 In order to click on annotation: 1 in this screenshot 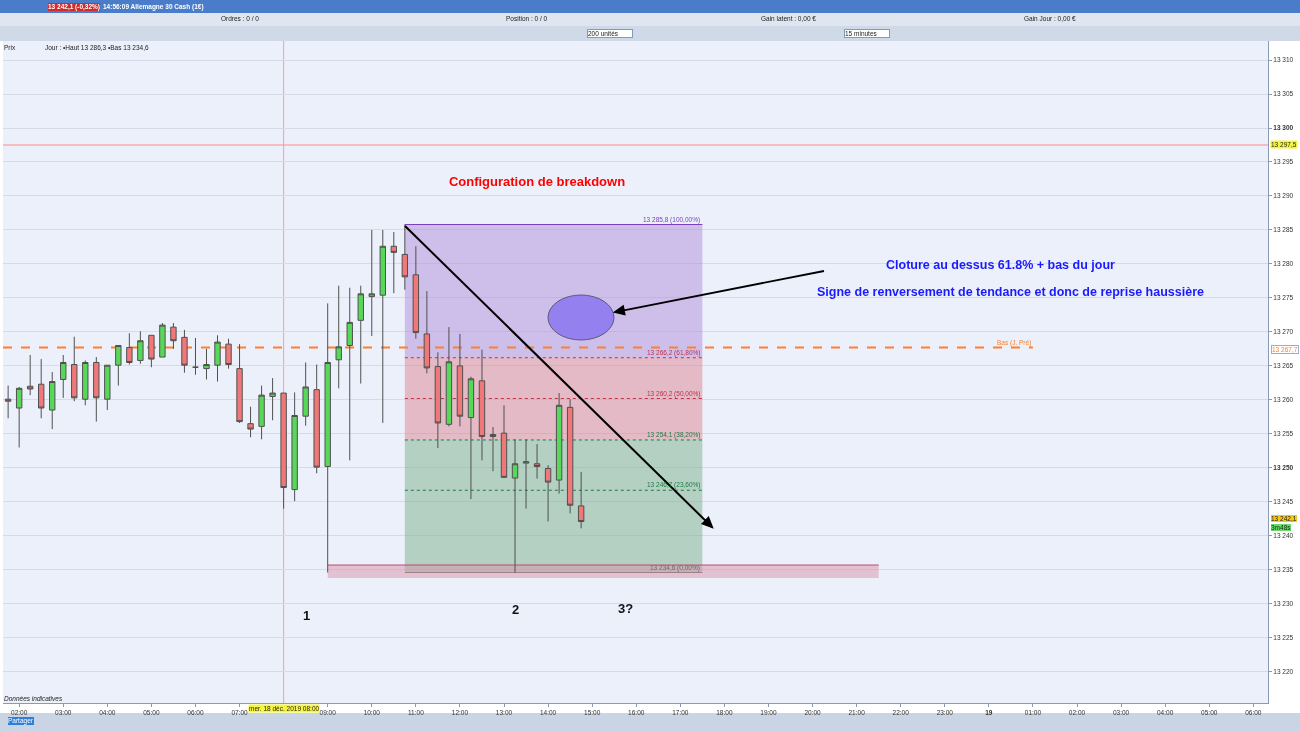, I will do `click(307, 615)`.